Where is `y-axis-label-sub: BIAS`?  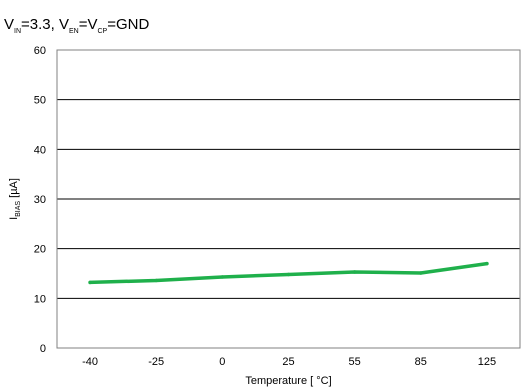
y-axis-label-sub: BIAS is located at coordinates (18, 209).